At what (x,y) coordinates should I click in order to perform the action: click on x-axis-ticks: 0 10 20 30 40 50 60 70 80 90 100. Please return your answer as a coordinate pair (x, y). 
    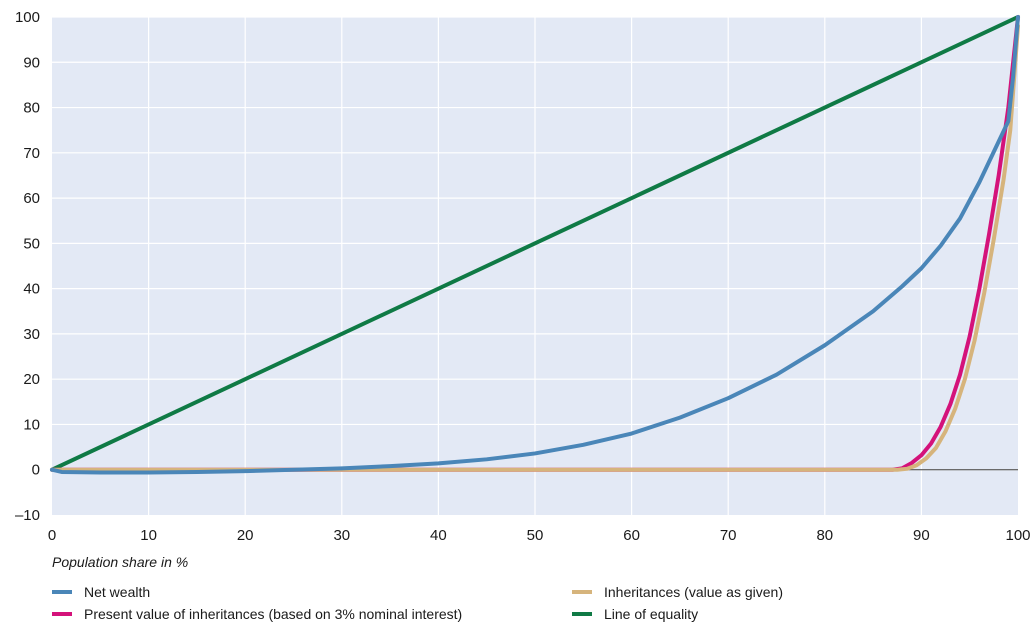
    Looking at the image, I should click on (539, 535).